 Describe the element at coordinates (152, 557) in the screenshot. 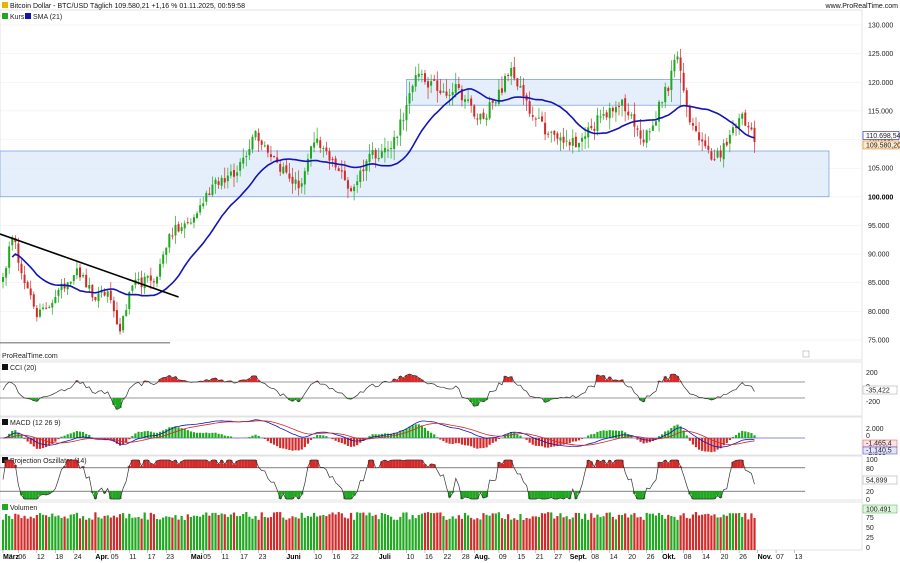

I see `x-tick-label: 17` at that location.